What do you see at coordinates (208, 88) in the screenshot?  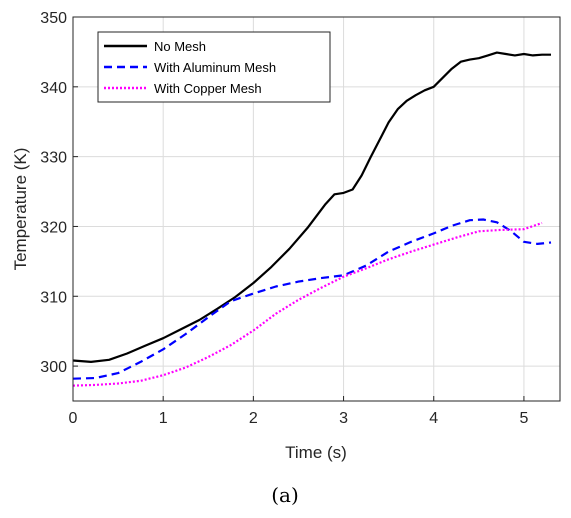 I see `legend-label: With Copper Mesh` at bounding box center [208, 88].